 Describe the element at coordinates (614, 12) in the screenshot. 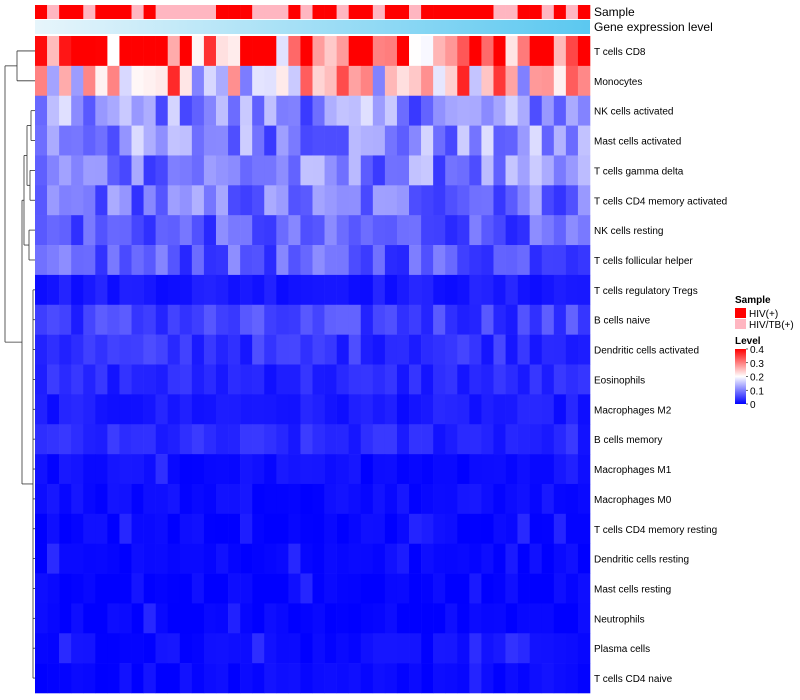

I see `annotation-label-sample: Sample` at that location.